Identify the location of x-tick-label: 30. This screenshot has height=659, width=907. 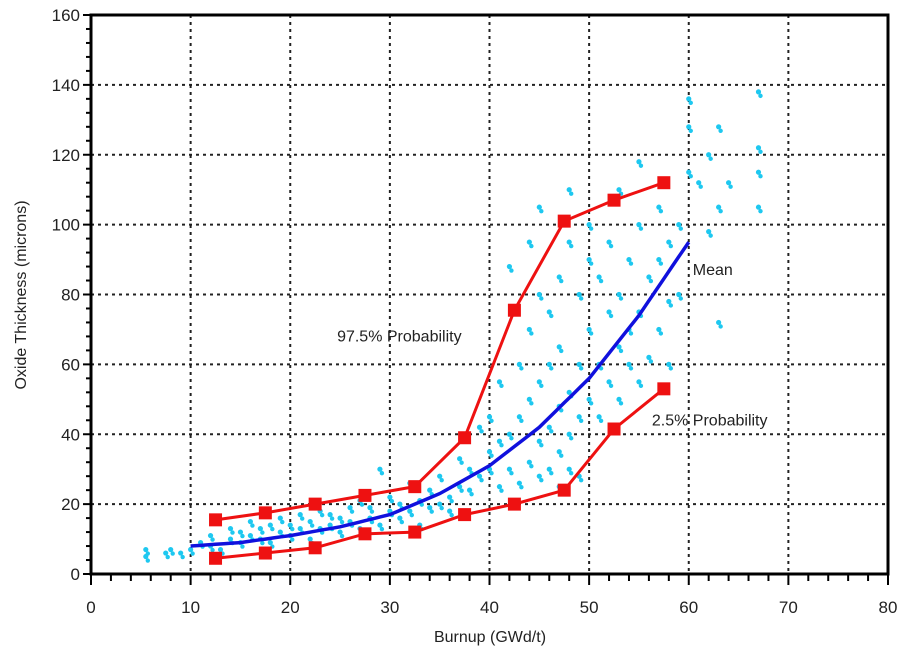
(389, 607).